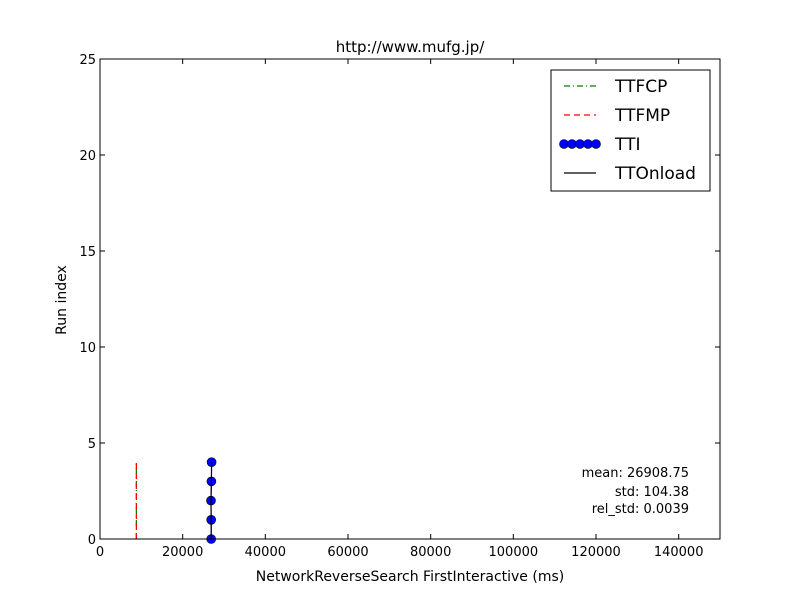 The height and width of the screenshot is (600, 800). I want to click on x-tick-label: 80000, so click(430, 552).